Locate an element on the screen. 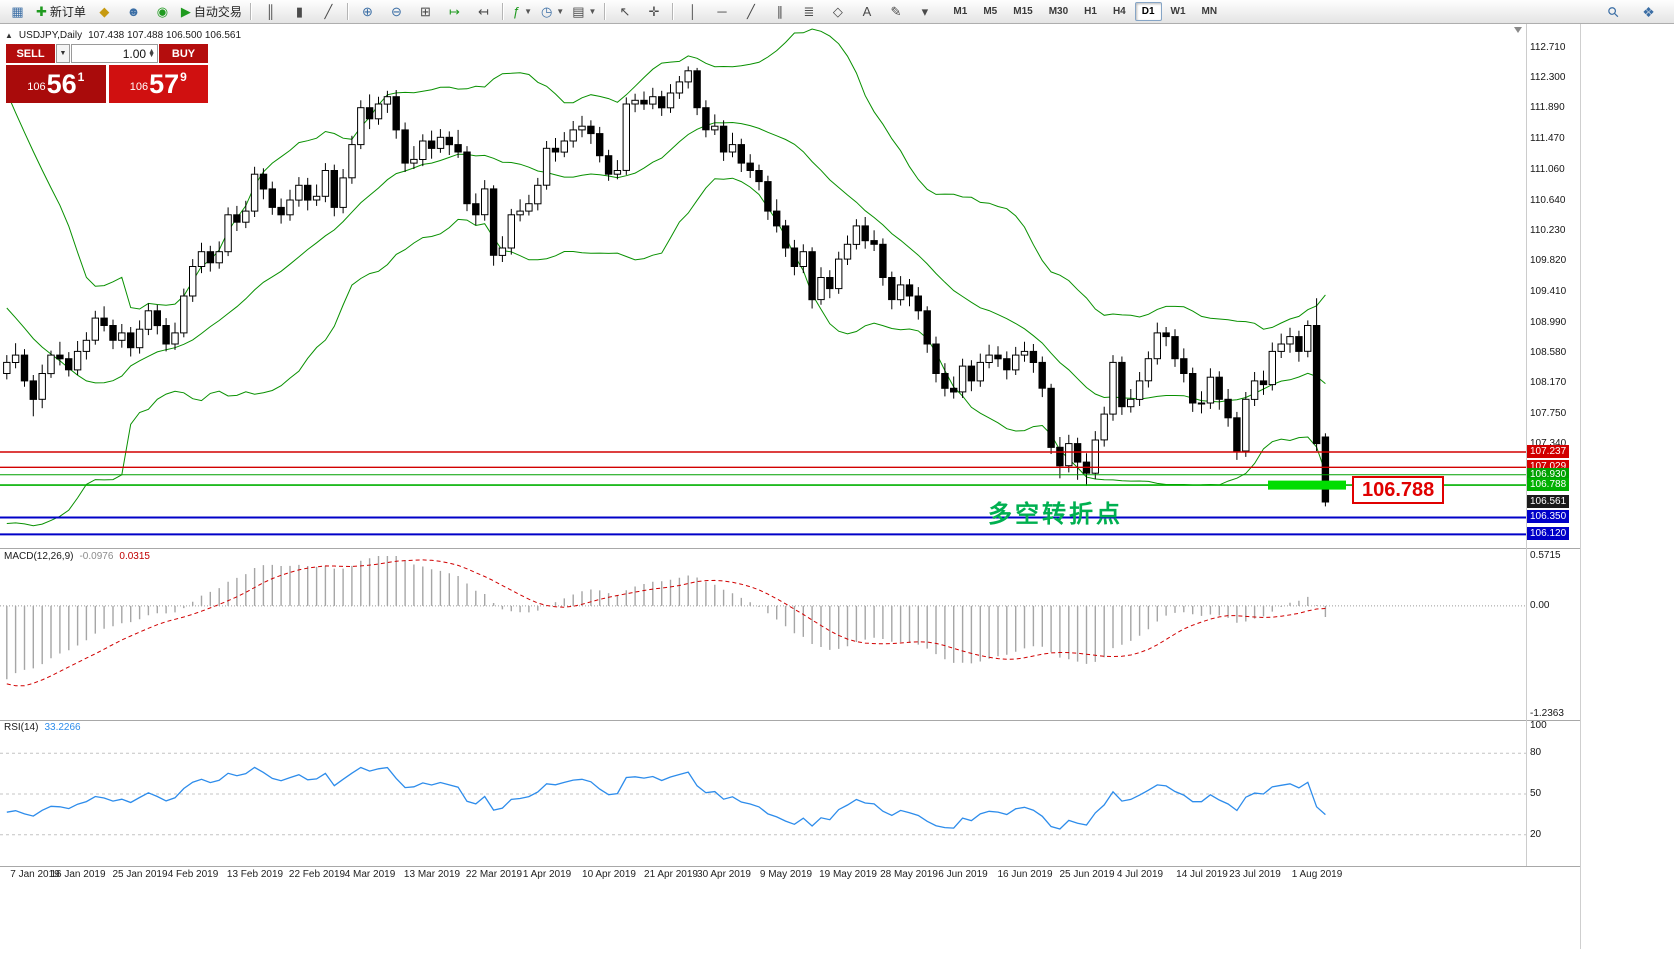 The width and height of the screenshot is (1674, 954). sell-button: SELL is located at coordinates (30, 53).